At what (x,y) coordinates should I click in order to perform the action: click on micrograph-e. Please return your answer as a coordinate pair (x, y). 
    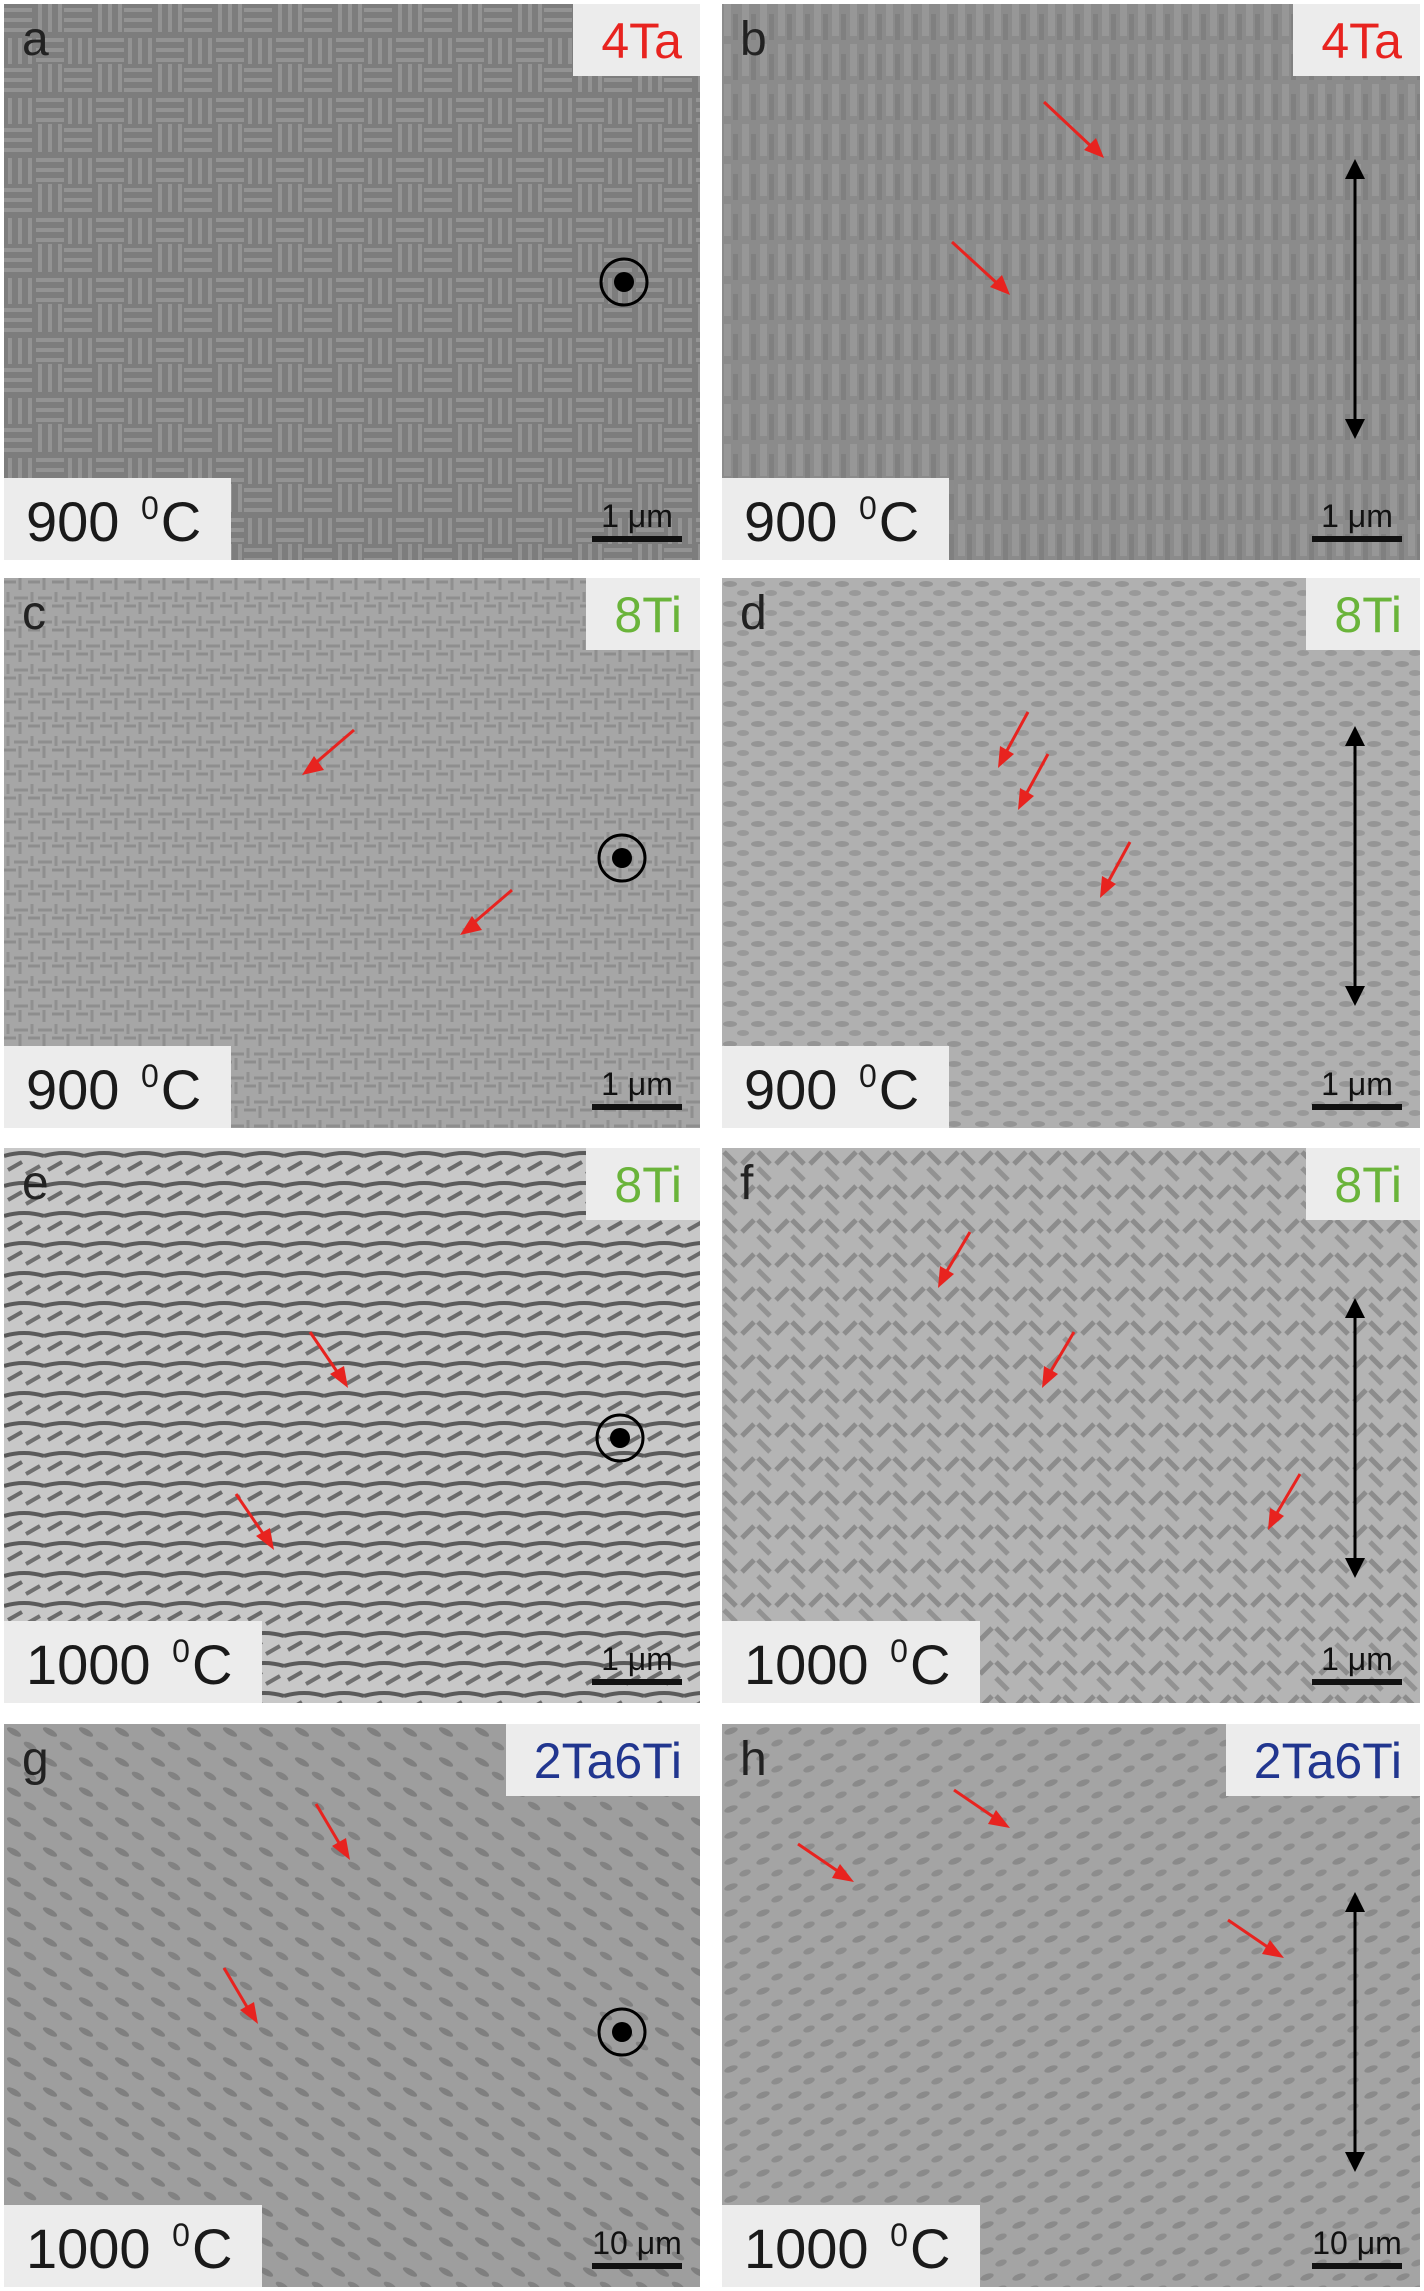
    Looking at the image, I should click on (352, 1425).